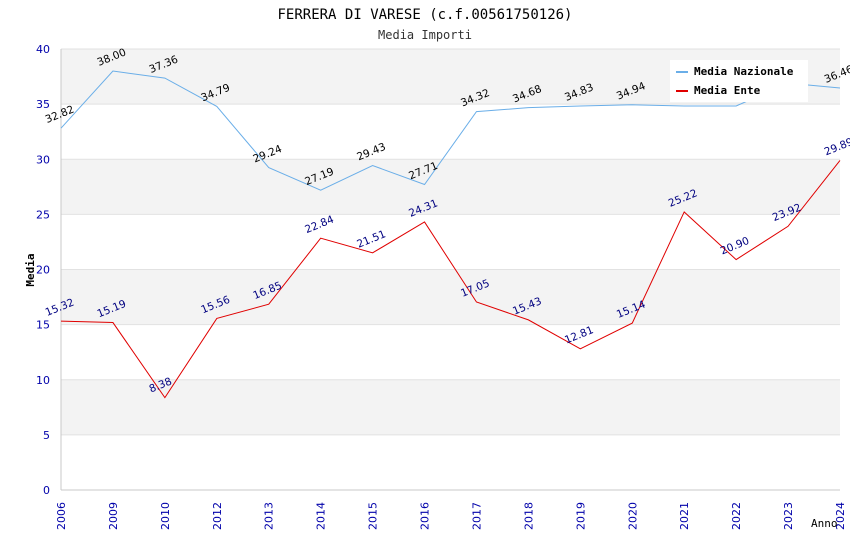 This screenshot has height=550, width=850. I want to click on y-tick-label: 20, so click(43, 270).